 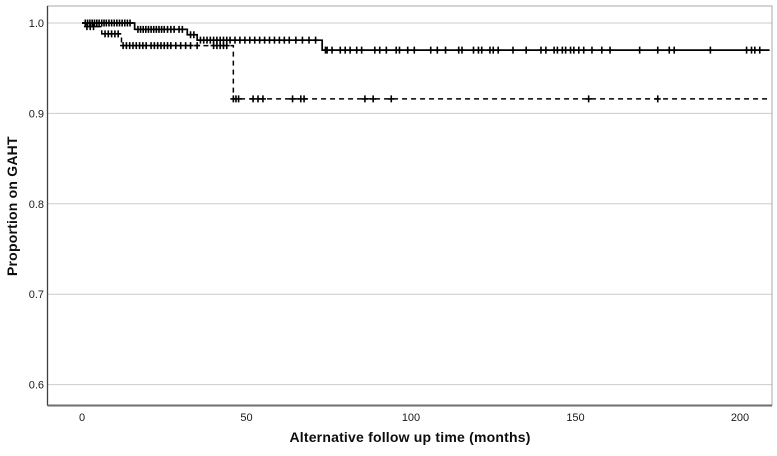 I want to click on x-tick-label: 100, so click(x=411, y=418).